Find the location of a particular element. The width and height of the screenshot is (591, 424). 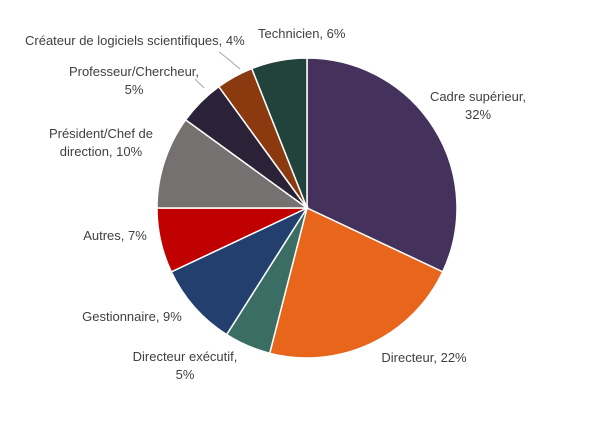

data-label: Cadre supérieur, 32% is located at coordinates (478, 105).